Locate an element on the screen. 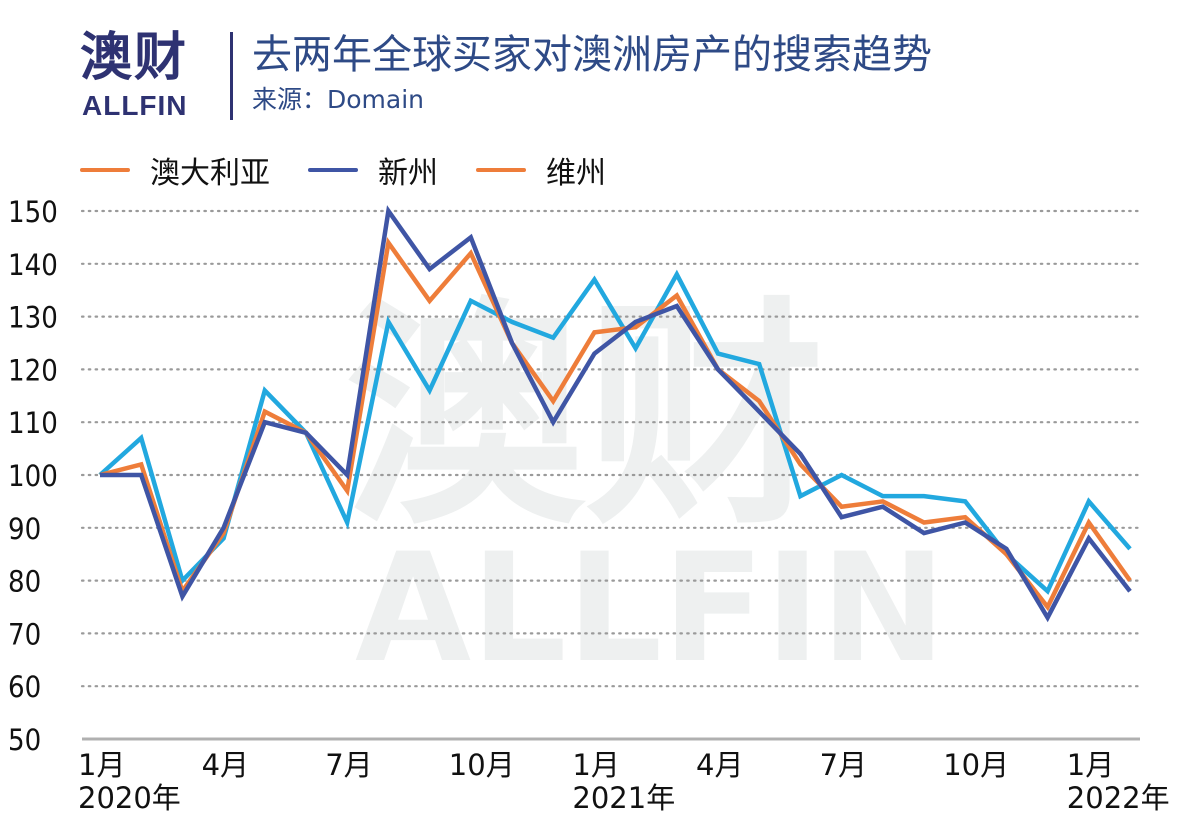 This screenshot has width=1189, height=827. y-tick-label: 130 is located at coordinates (33, 318).